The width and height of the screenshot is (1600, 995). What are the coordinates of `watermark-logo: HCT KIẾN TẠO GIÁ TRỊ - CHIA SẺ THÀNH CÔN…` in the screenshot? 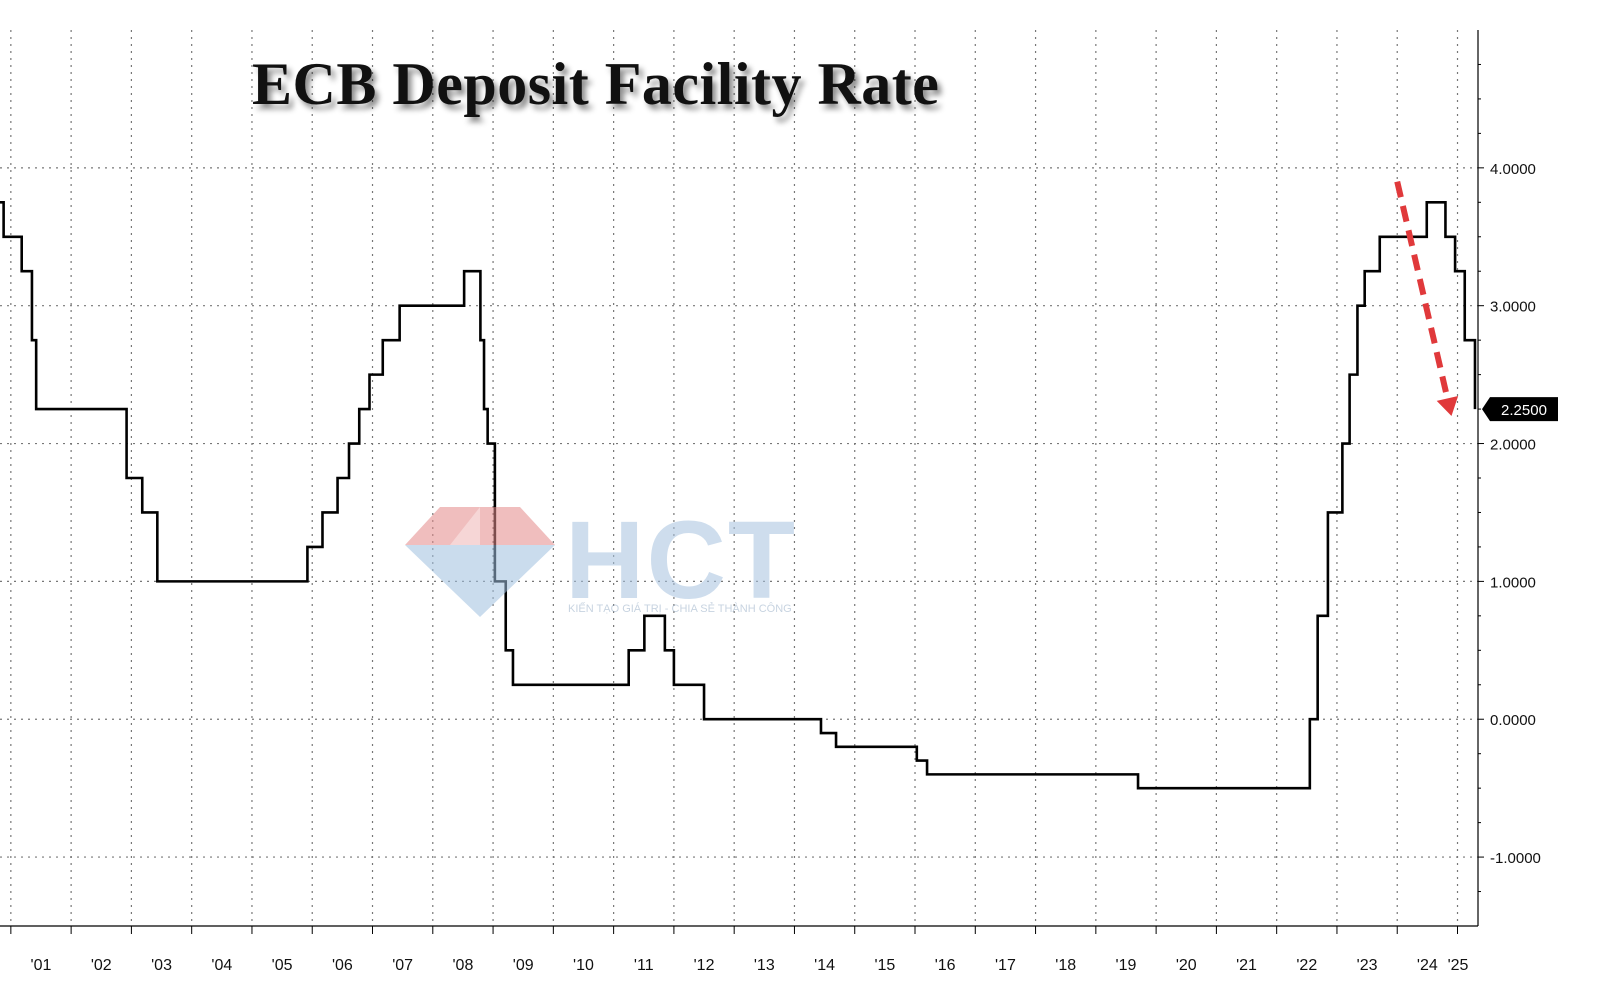 It's located at (605, 562).